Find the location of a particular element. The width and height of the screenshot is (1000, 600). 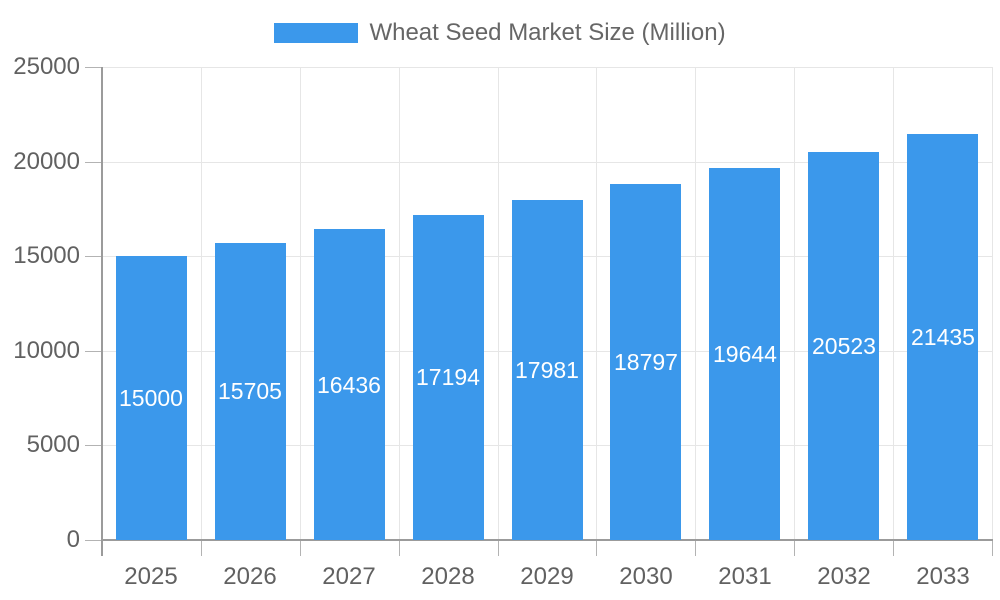

bar-value-label: 16436 is located at coordinates (349, 385).